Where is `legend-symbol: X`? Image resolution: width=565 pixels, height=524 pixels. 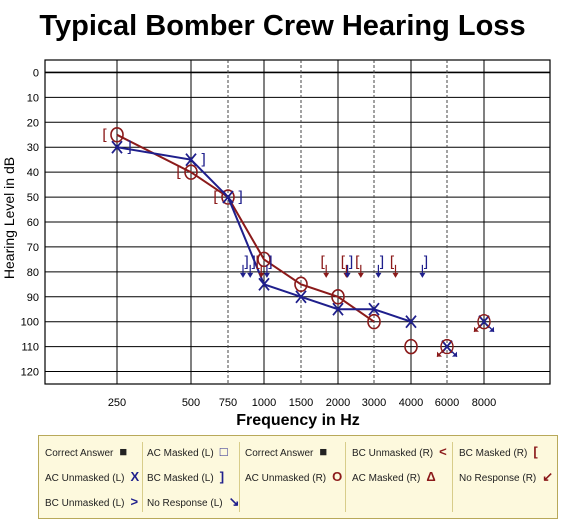 legend-symbol: X is located at coordinates (135, 476).